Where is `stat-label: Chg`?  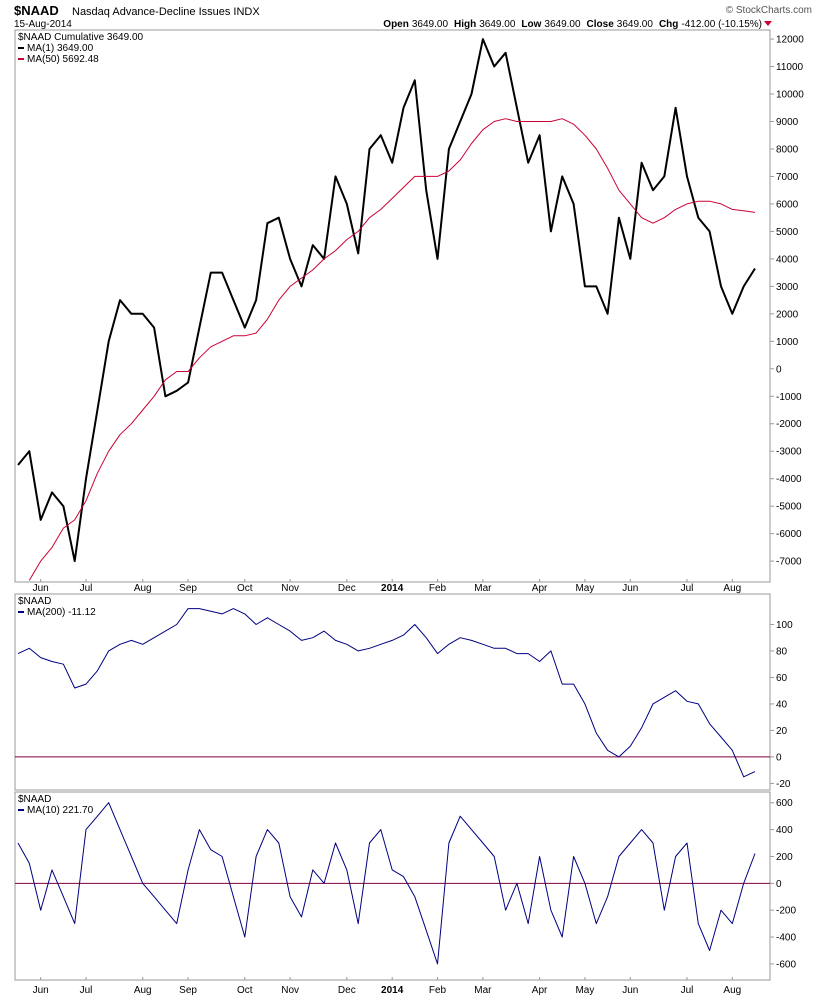
stat-label: Chg is located at coordinates (668, 24).